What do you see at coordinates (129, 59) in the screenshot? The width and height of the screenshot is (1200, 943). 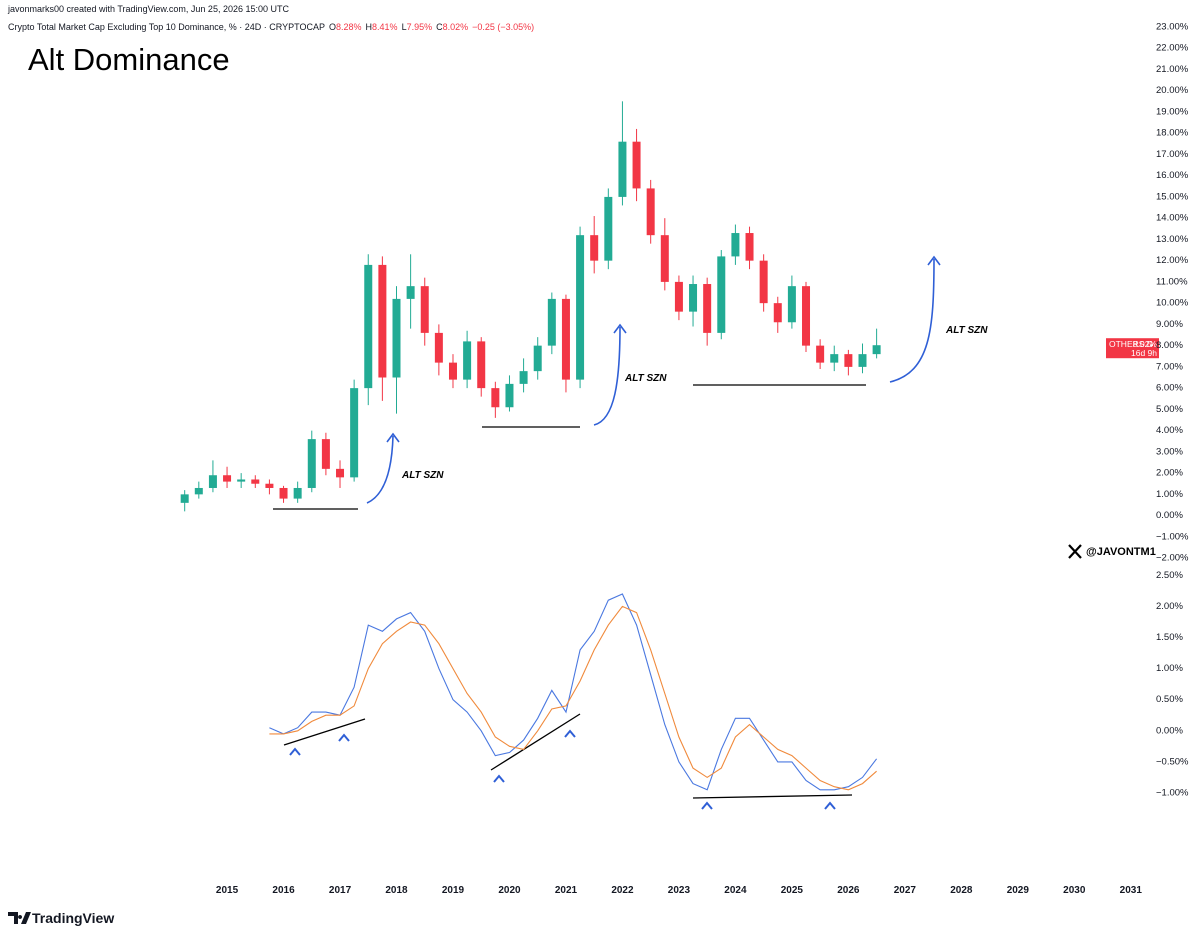 I see `chart-title: Alt Dominance` at bounding box center [129, 59].